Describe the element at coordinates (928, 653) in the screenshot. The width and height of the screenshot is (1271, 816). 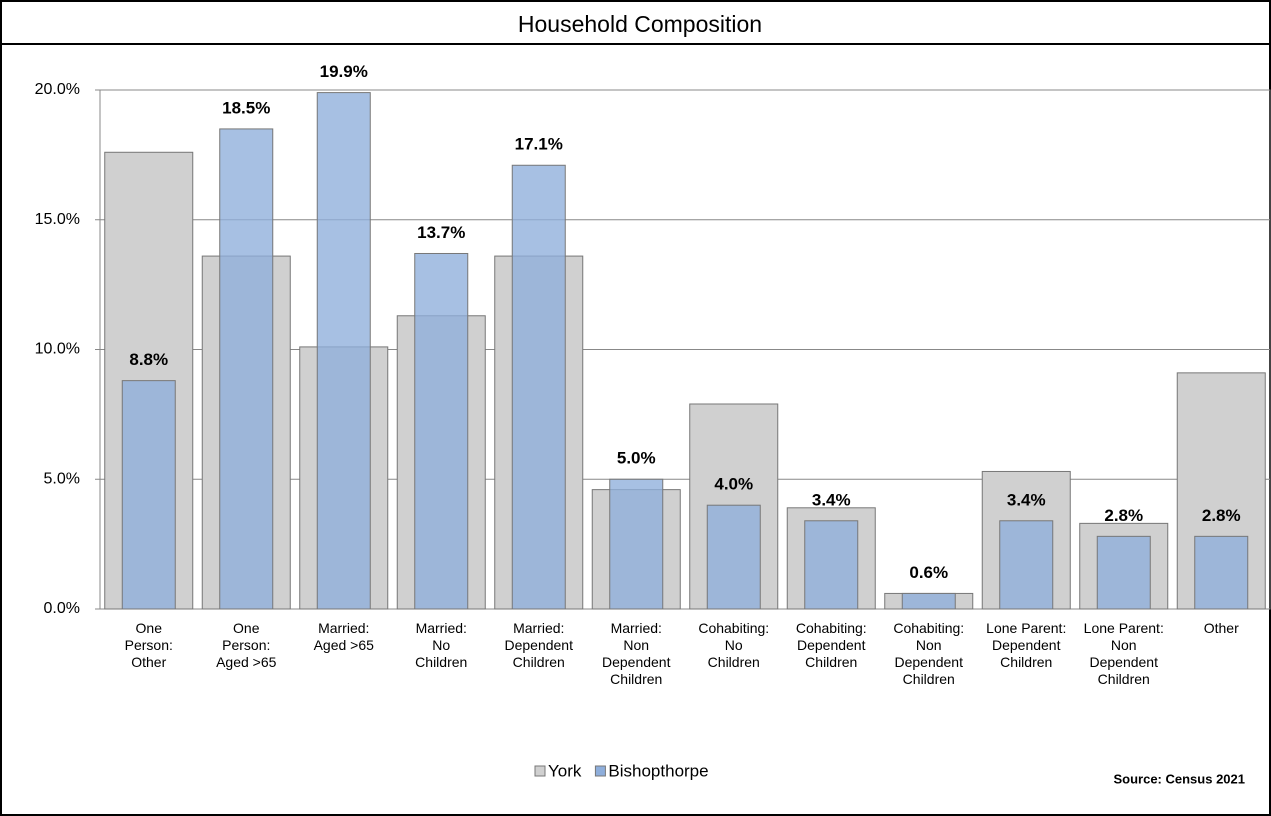
I see `x-tick-label: Cohabiting: Non Dependent Children` at that location.